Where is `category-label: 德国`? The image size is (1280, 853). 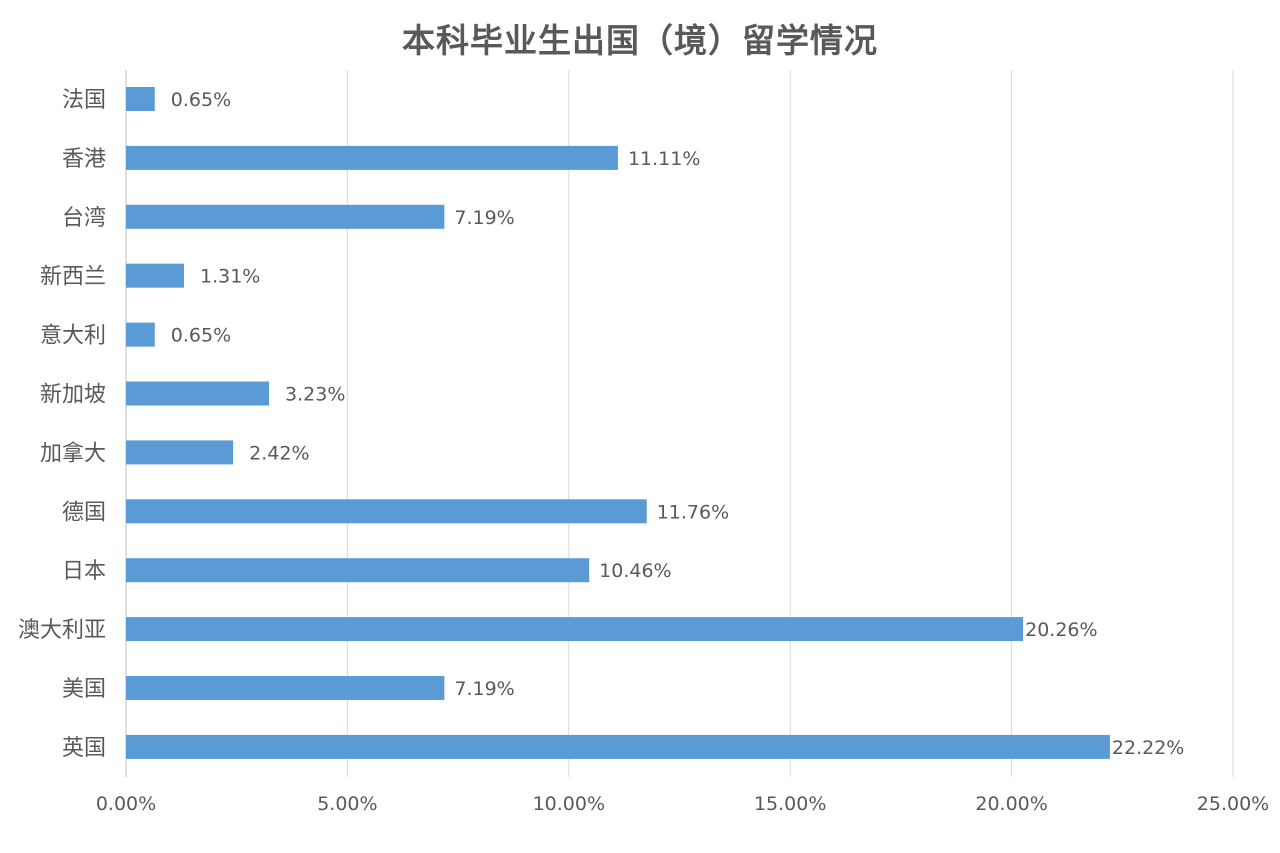
category-label: 德国 is located at coordinates (84, 512).